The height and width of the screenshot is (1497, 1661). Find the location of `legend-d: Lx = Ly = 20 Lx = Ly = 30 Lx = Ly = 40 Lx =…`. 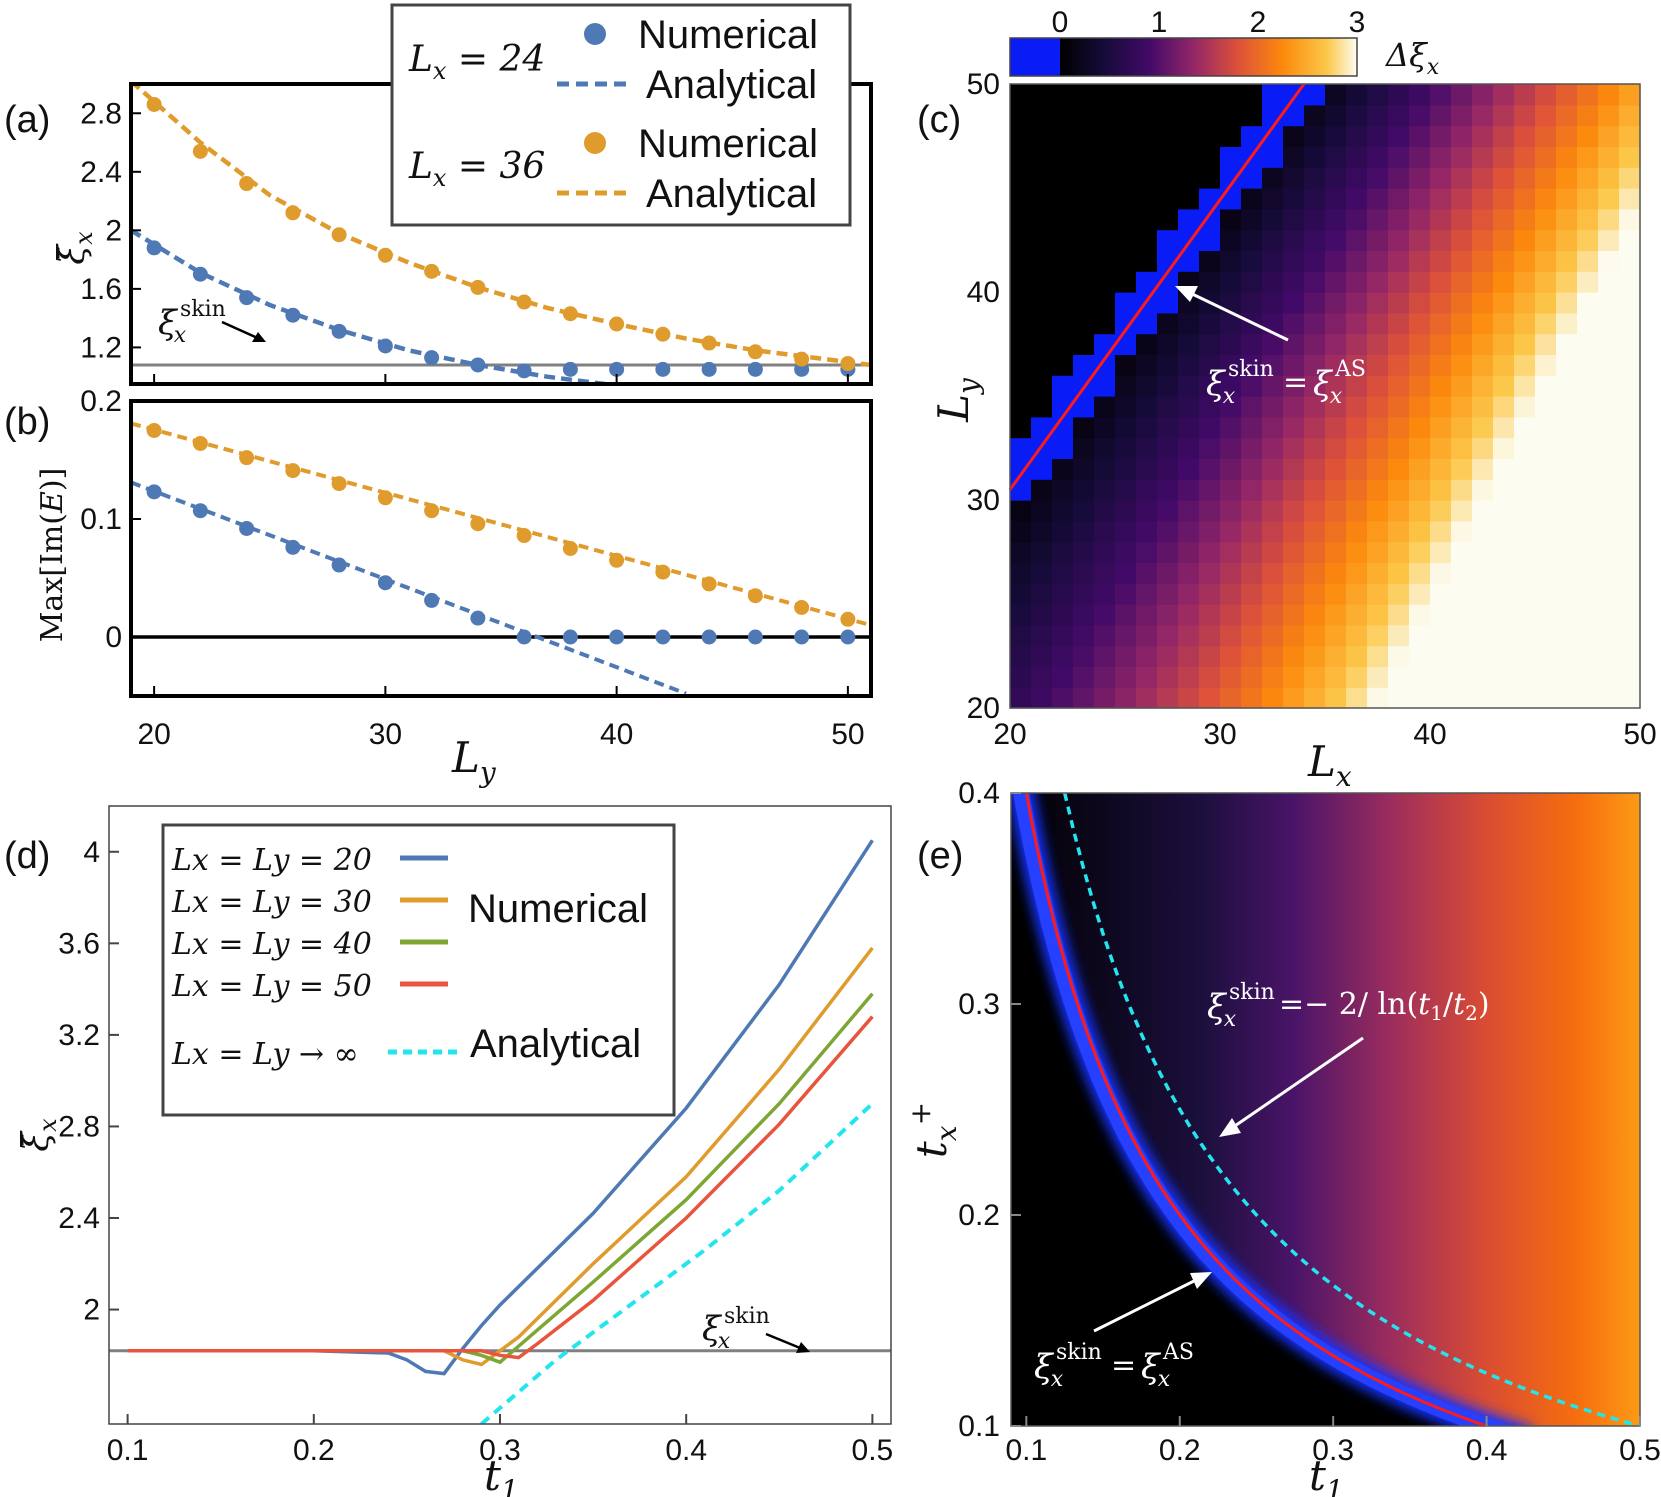

legend-d: Lx = Ly = 20 Lx = Ly = 30 Lx = Ly = 40 Lx =… is located at coordinates (418, 970).